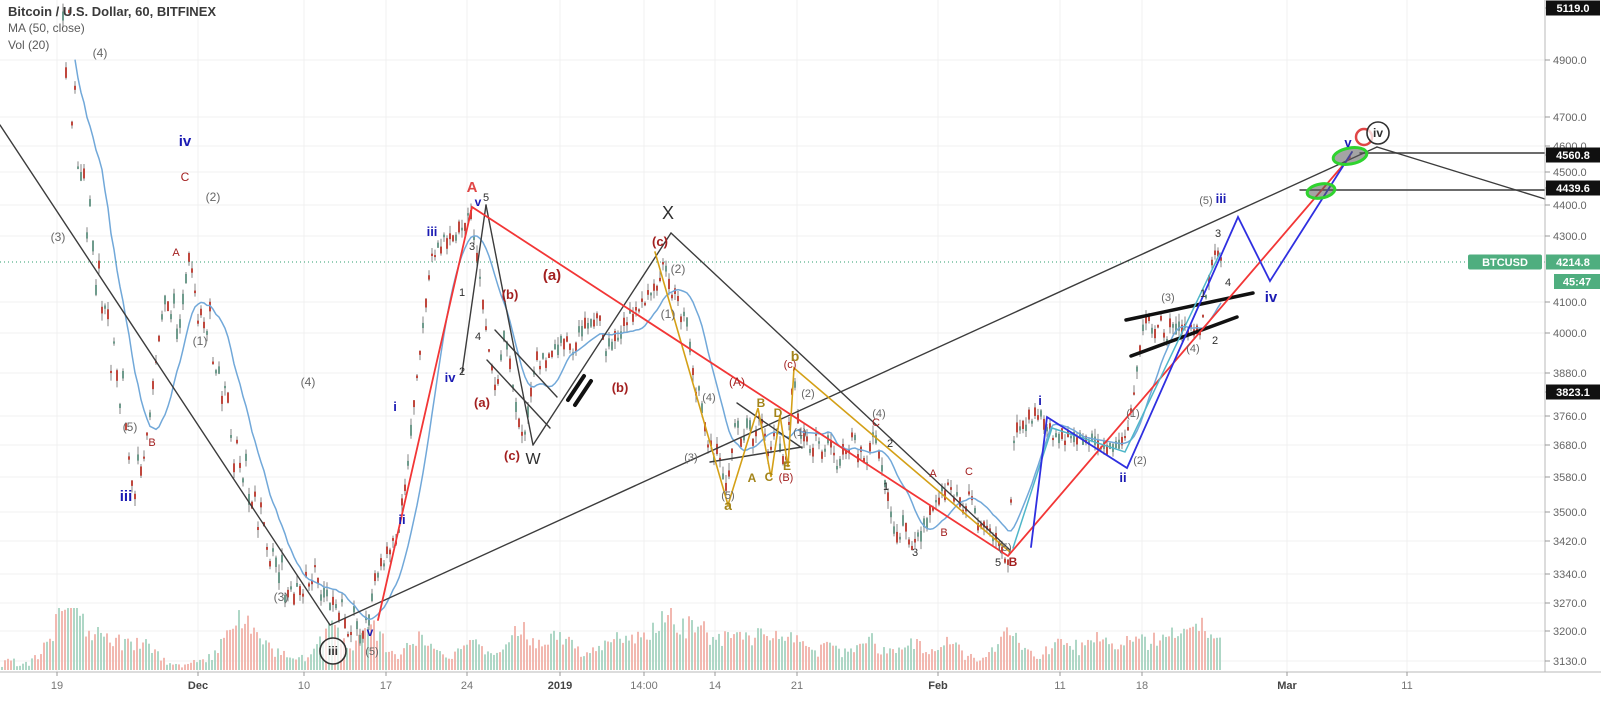 The width and height of the screenshot is (1601, 701). Describe the element at coordinates (787, 466) in the screenshot. I see `wave-label: E` at that location.